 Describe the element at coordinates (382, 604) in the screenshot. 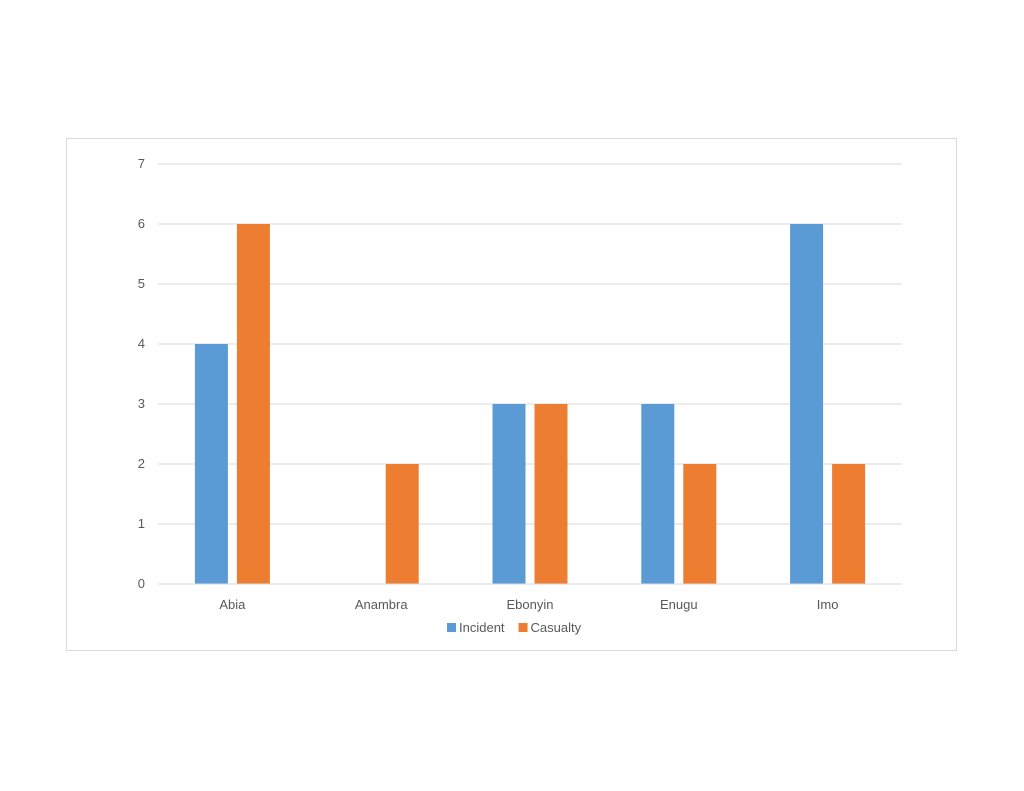

I see `x-tick-label: Anambra` at that location.